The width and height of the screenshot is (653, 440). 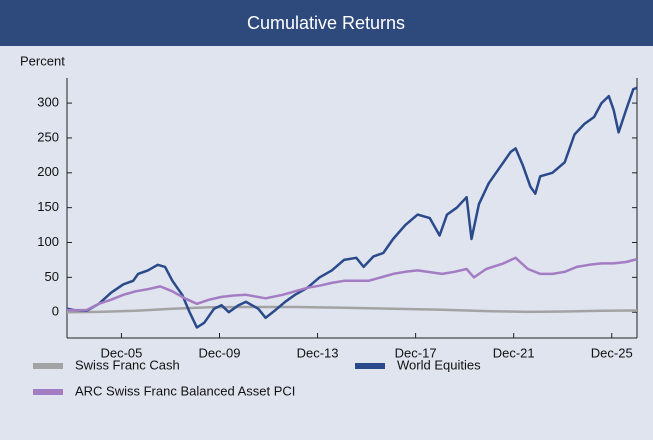 I want to click on legend-label: Swiss Franc Cash, so click(x=127, y=364).